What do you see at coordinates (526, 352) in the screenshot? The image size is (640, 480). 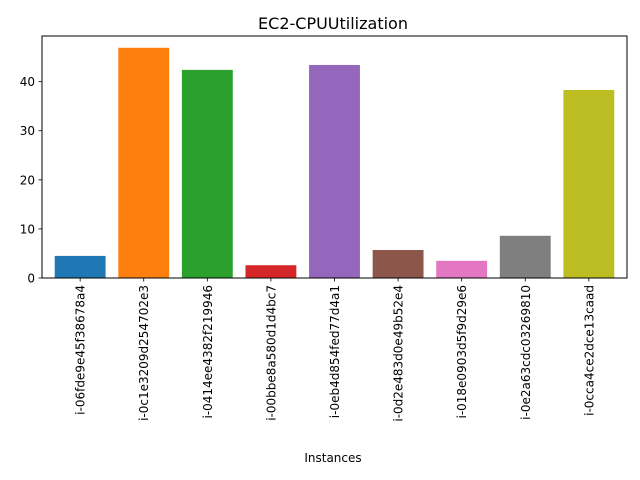 I see `x-tick-label: i-0e2a63cdc03269810` at bounding box center [526, 352].